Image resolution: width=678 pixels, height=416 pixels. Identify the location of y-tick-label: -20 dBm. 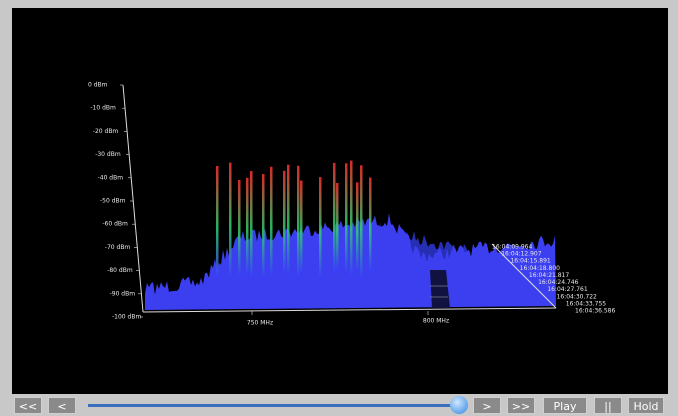
(106, 131).